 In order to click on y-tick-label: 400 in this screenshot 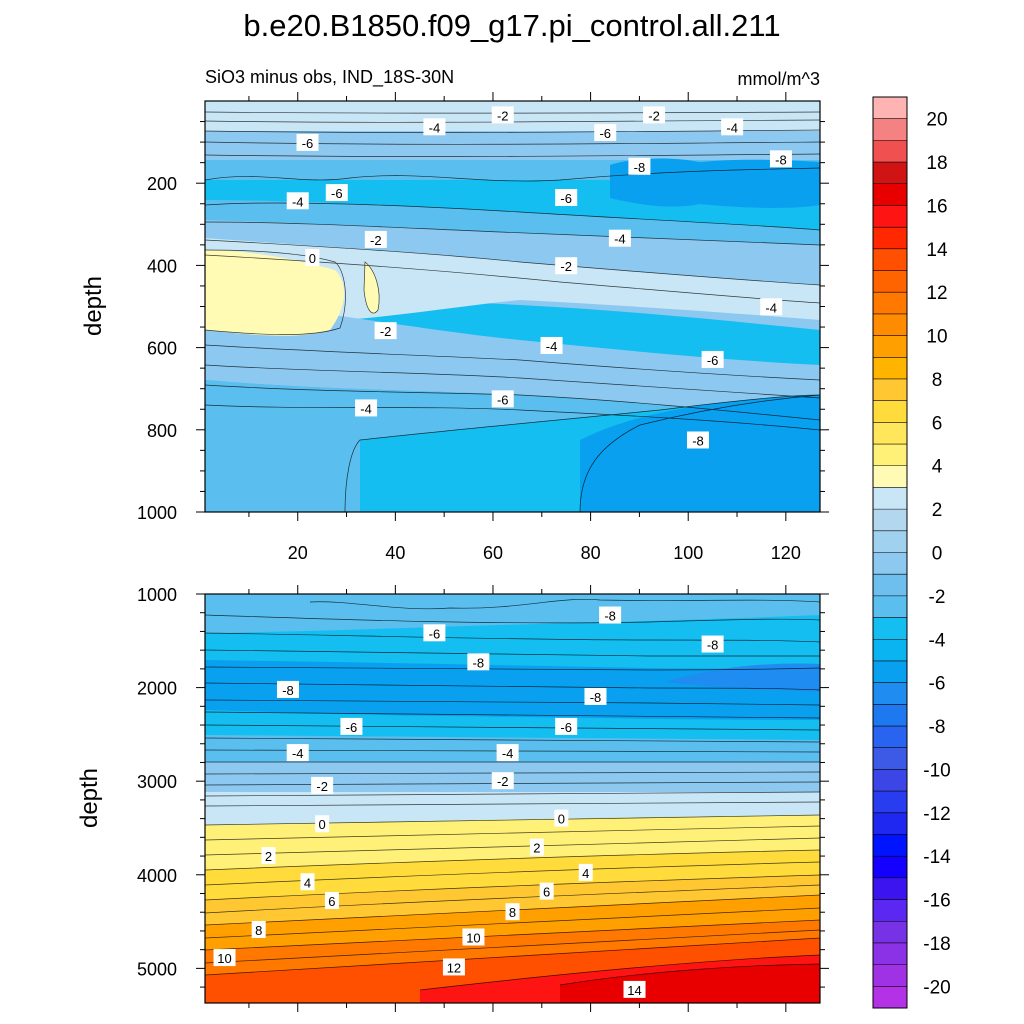, I will do `click(162, 266)`.